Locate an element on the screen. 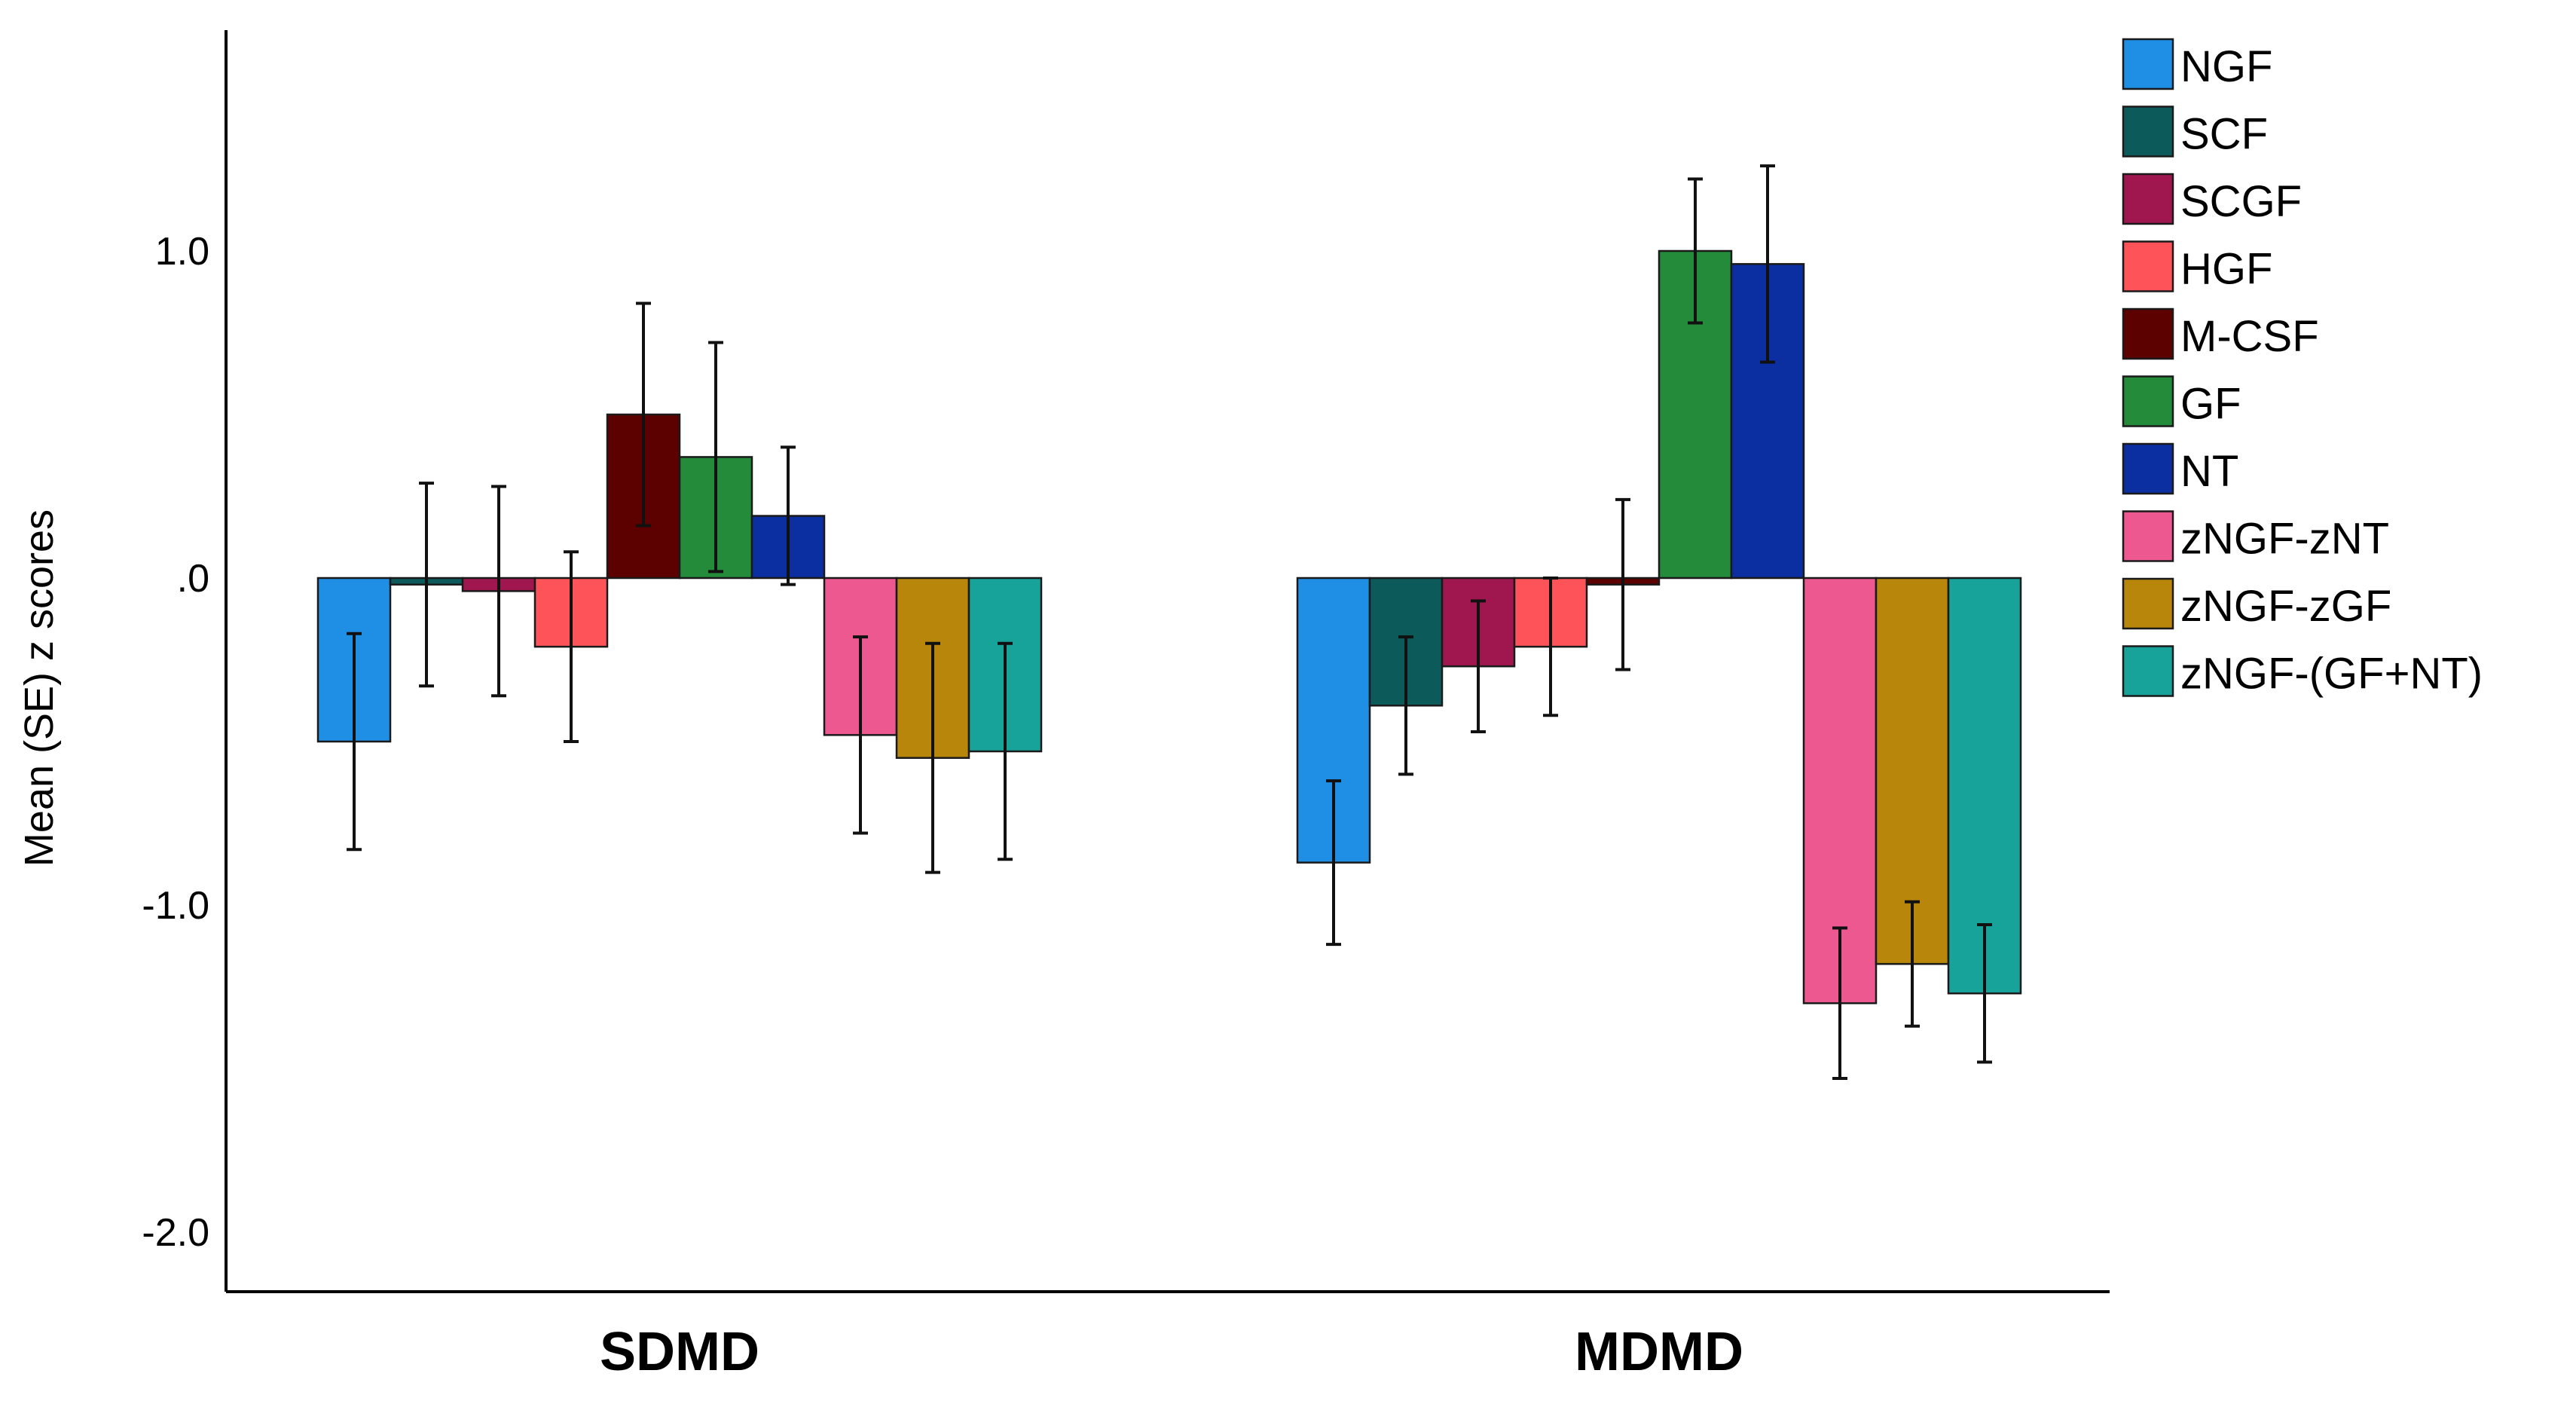  legend-label: zNGF-zNT is located at coordinates (2284, 539).